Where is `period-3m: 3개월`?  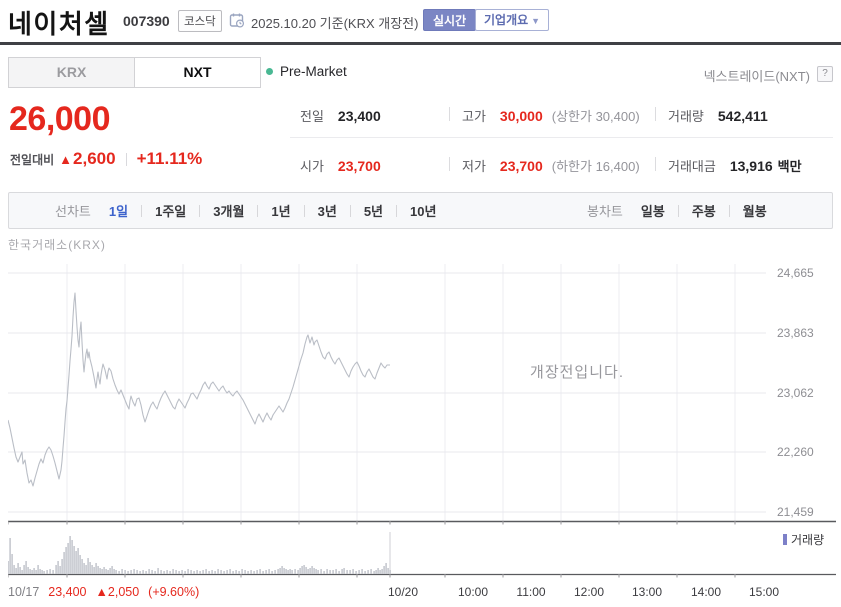 period-3m: 3개월 is located at coordinates (229, 211).